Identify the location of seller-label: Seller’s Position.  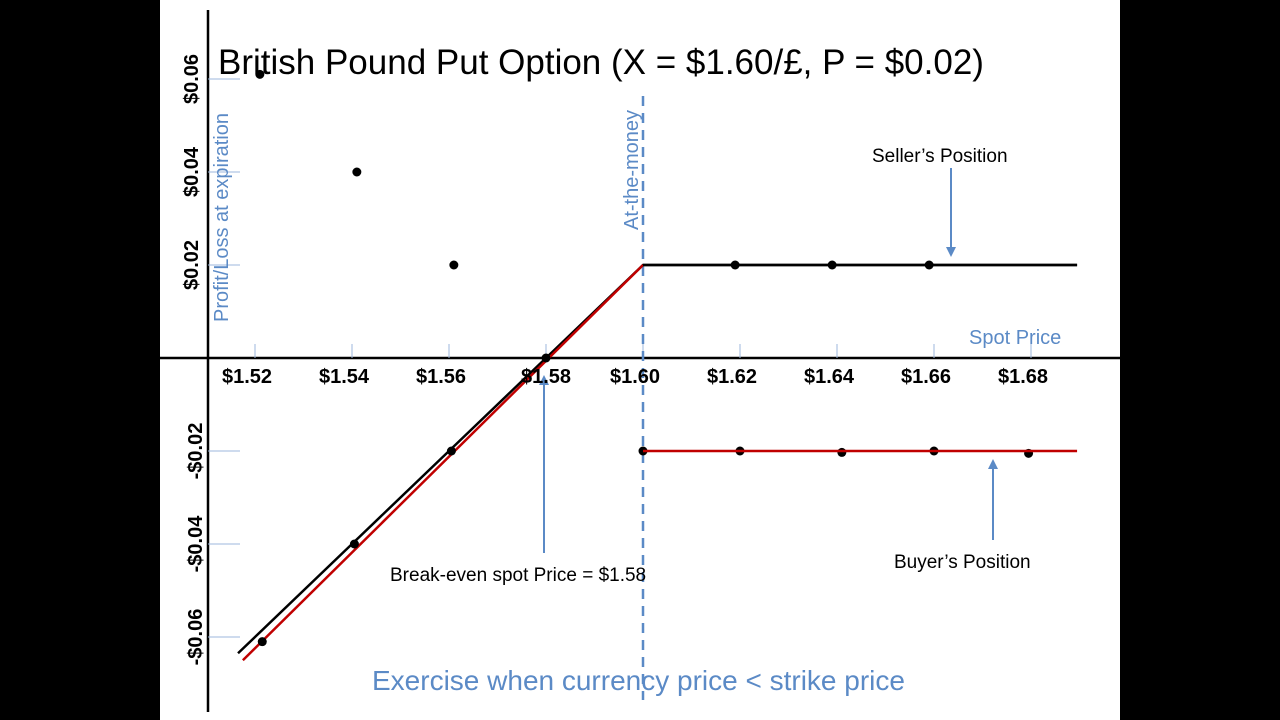
(940, 156).